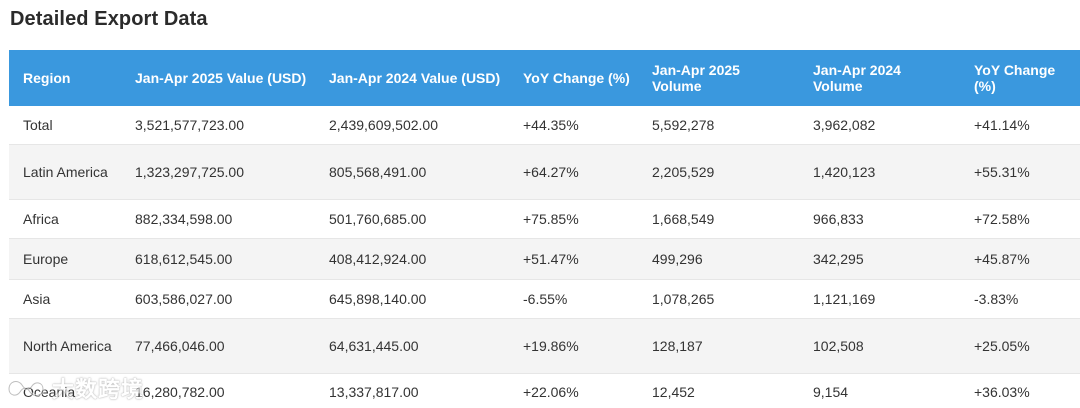  I want to click on cell-yoy-volume: +45.87%, so click(1020, 259).